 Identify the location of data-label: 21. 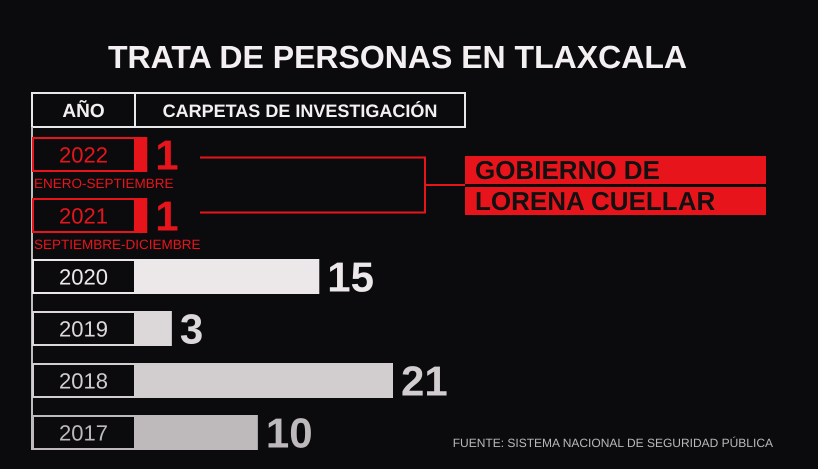
(424, 381).